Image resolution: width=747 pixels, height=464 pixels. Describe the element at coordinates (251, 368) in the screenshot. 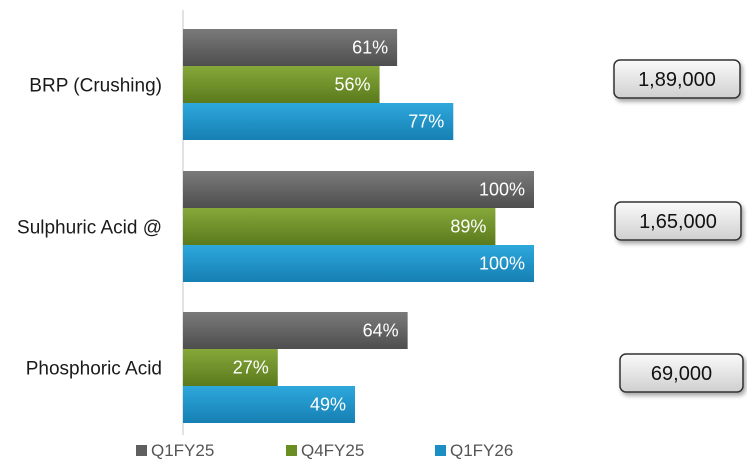

I see `data-label: 27%` at that location.